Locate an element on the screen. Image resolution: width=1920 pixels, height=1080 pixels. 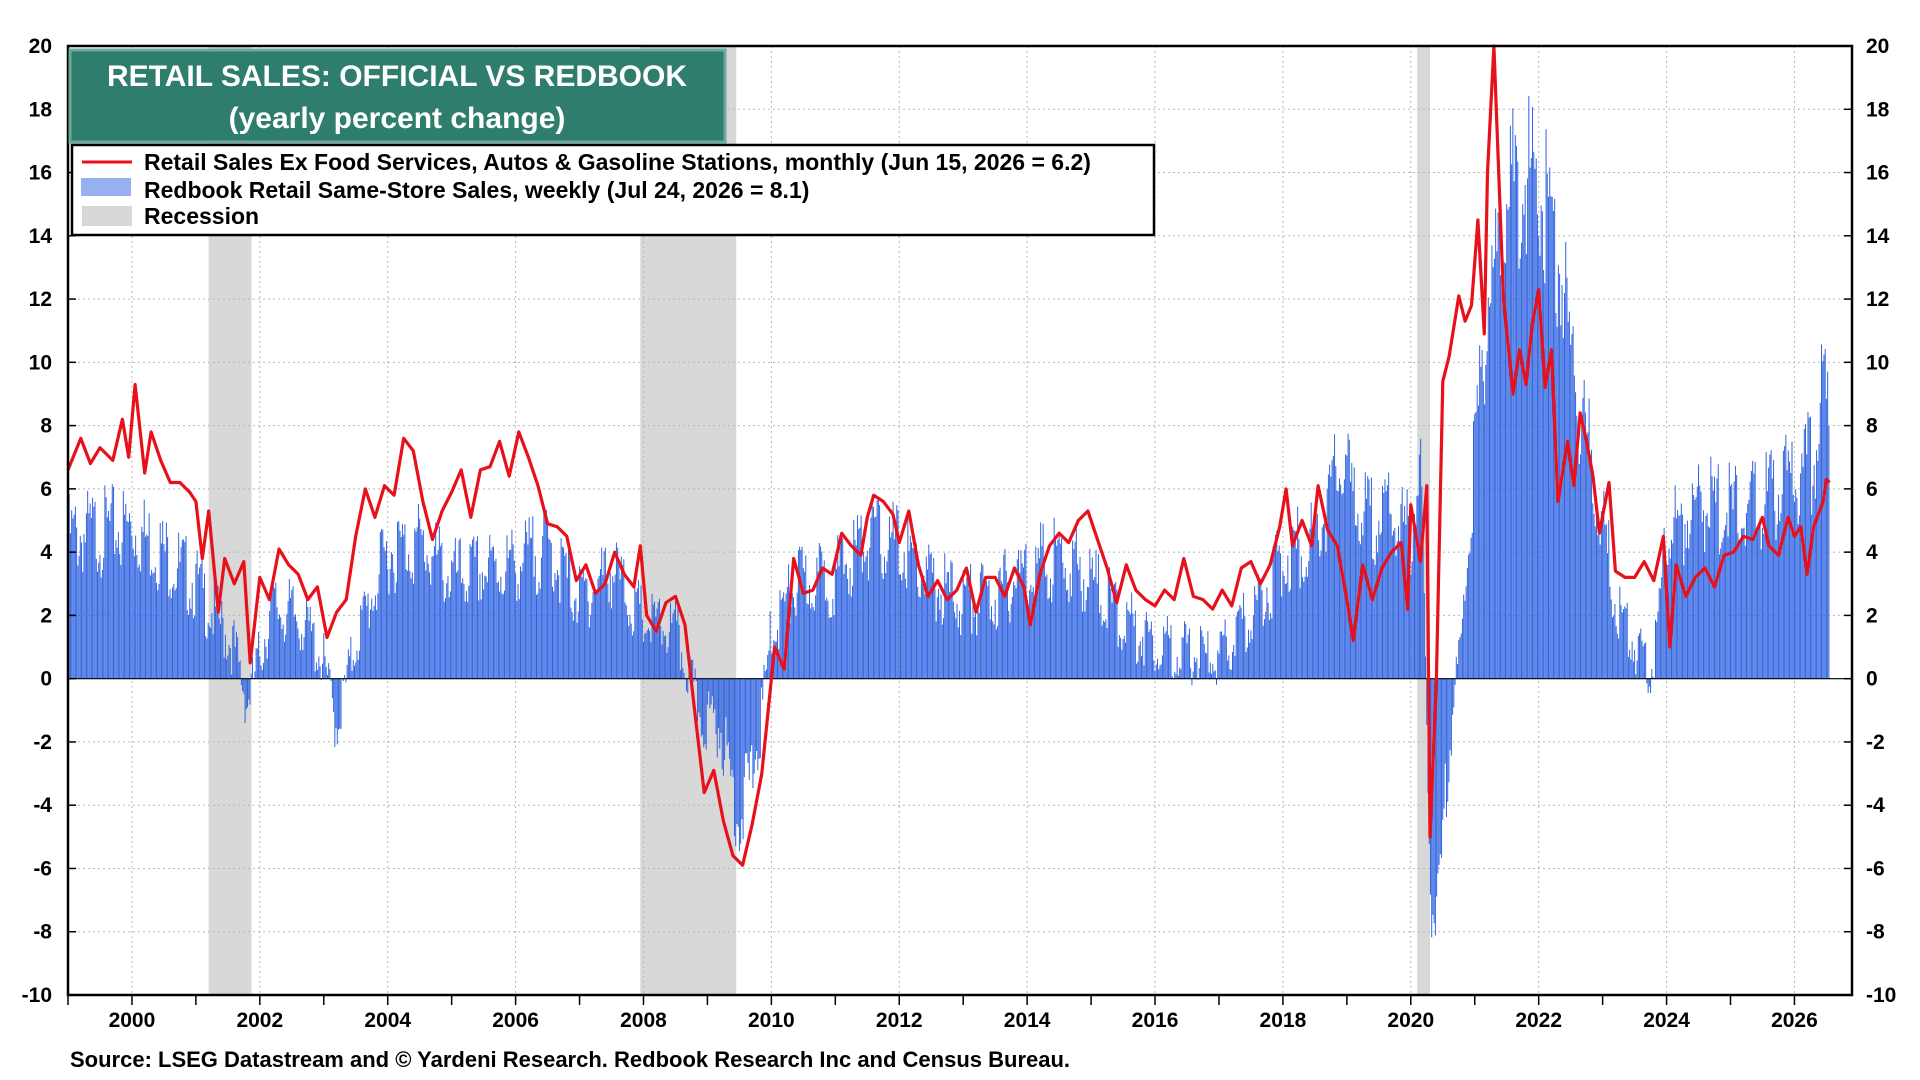
y-tick-label-right: -4 is located at coordinates (1875, 805).